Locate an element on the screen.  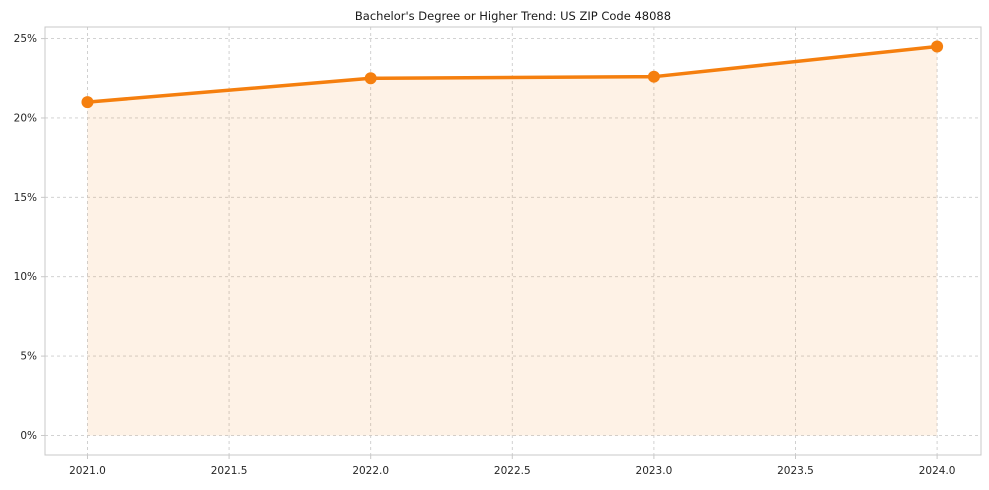
x-tick-label: 2024.0 is located at coordinates (937, 471).